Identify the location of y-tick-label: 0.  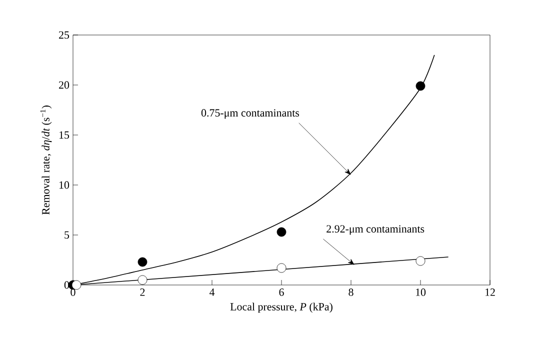
(67, 285).